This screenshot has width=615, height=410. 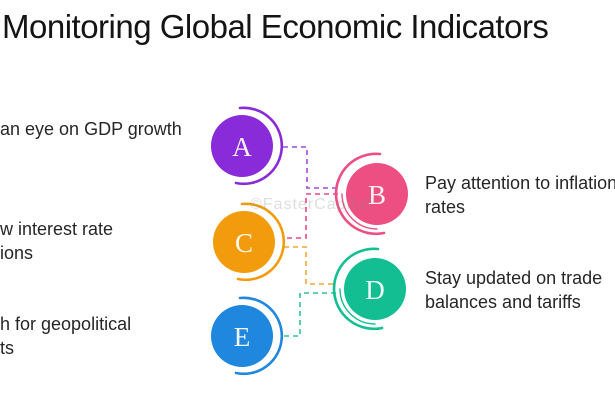 I want to click on node-d-circle, so click(x=375, y=289).